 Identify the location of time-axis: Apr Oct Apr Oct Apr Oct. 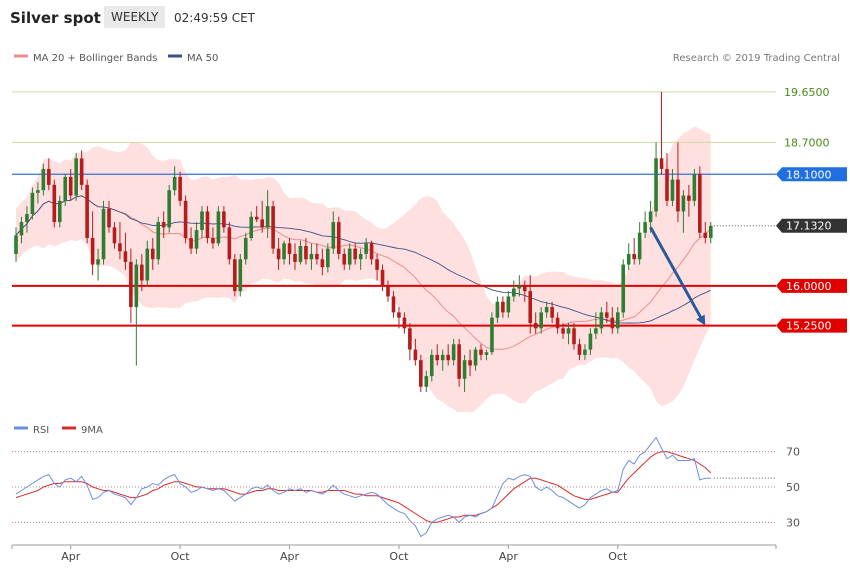
(394, 553).